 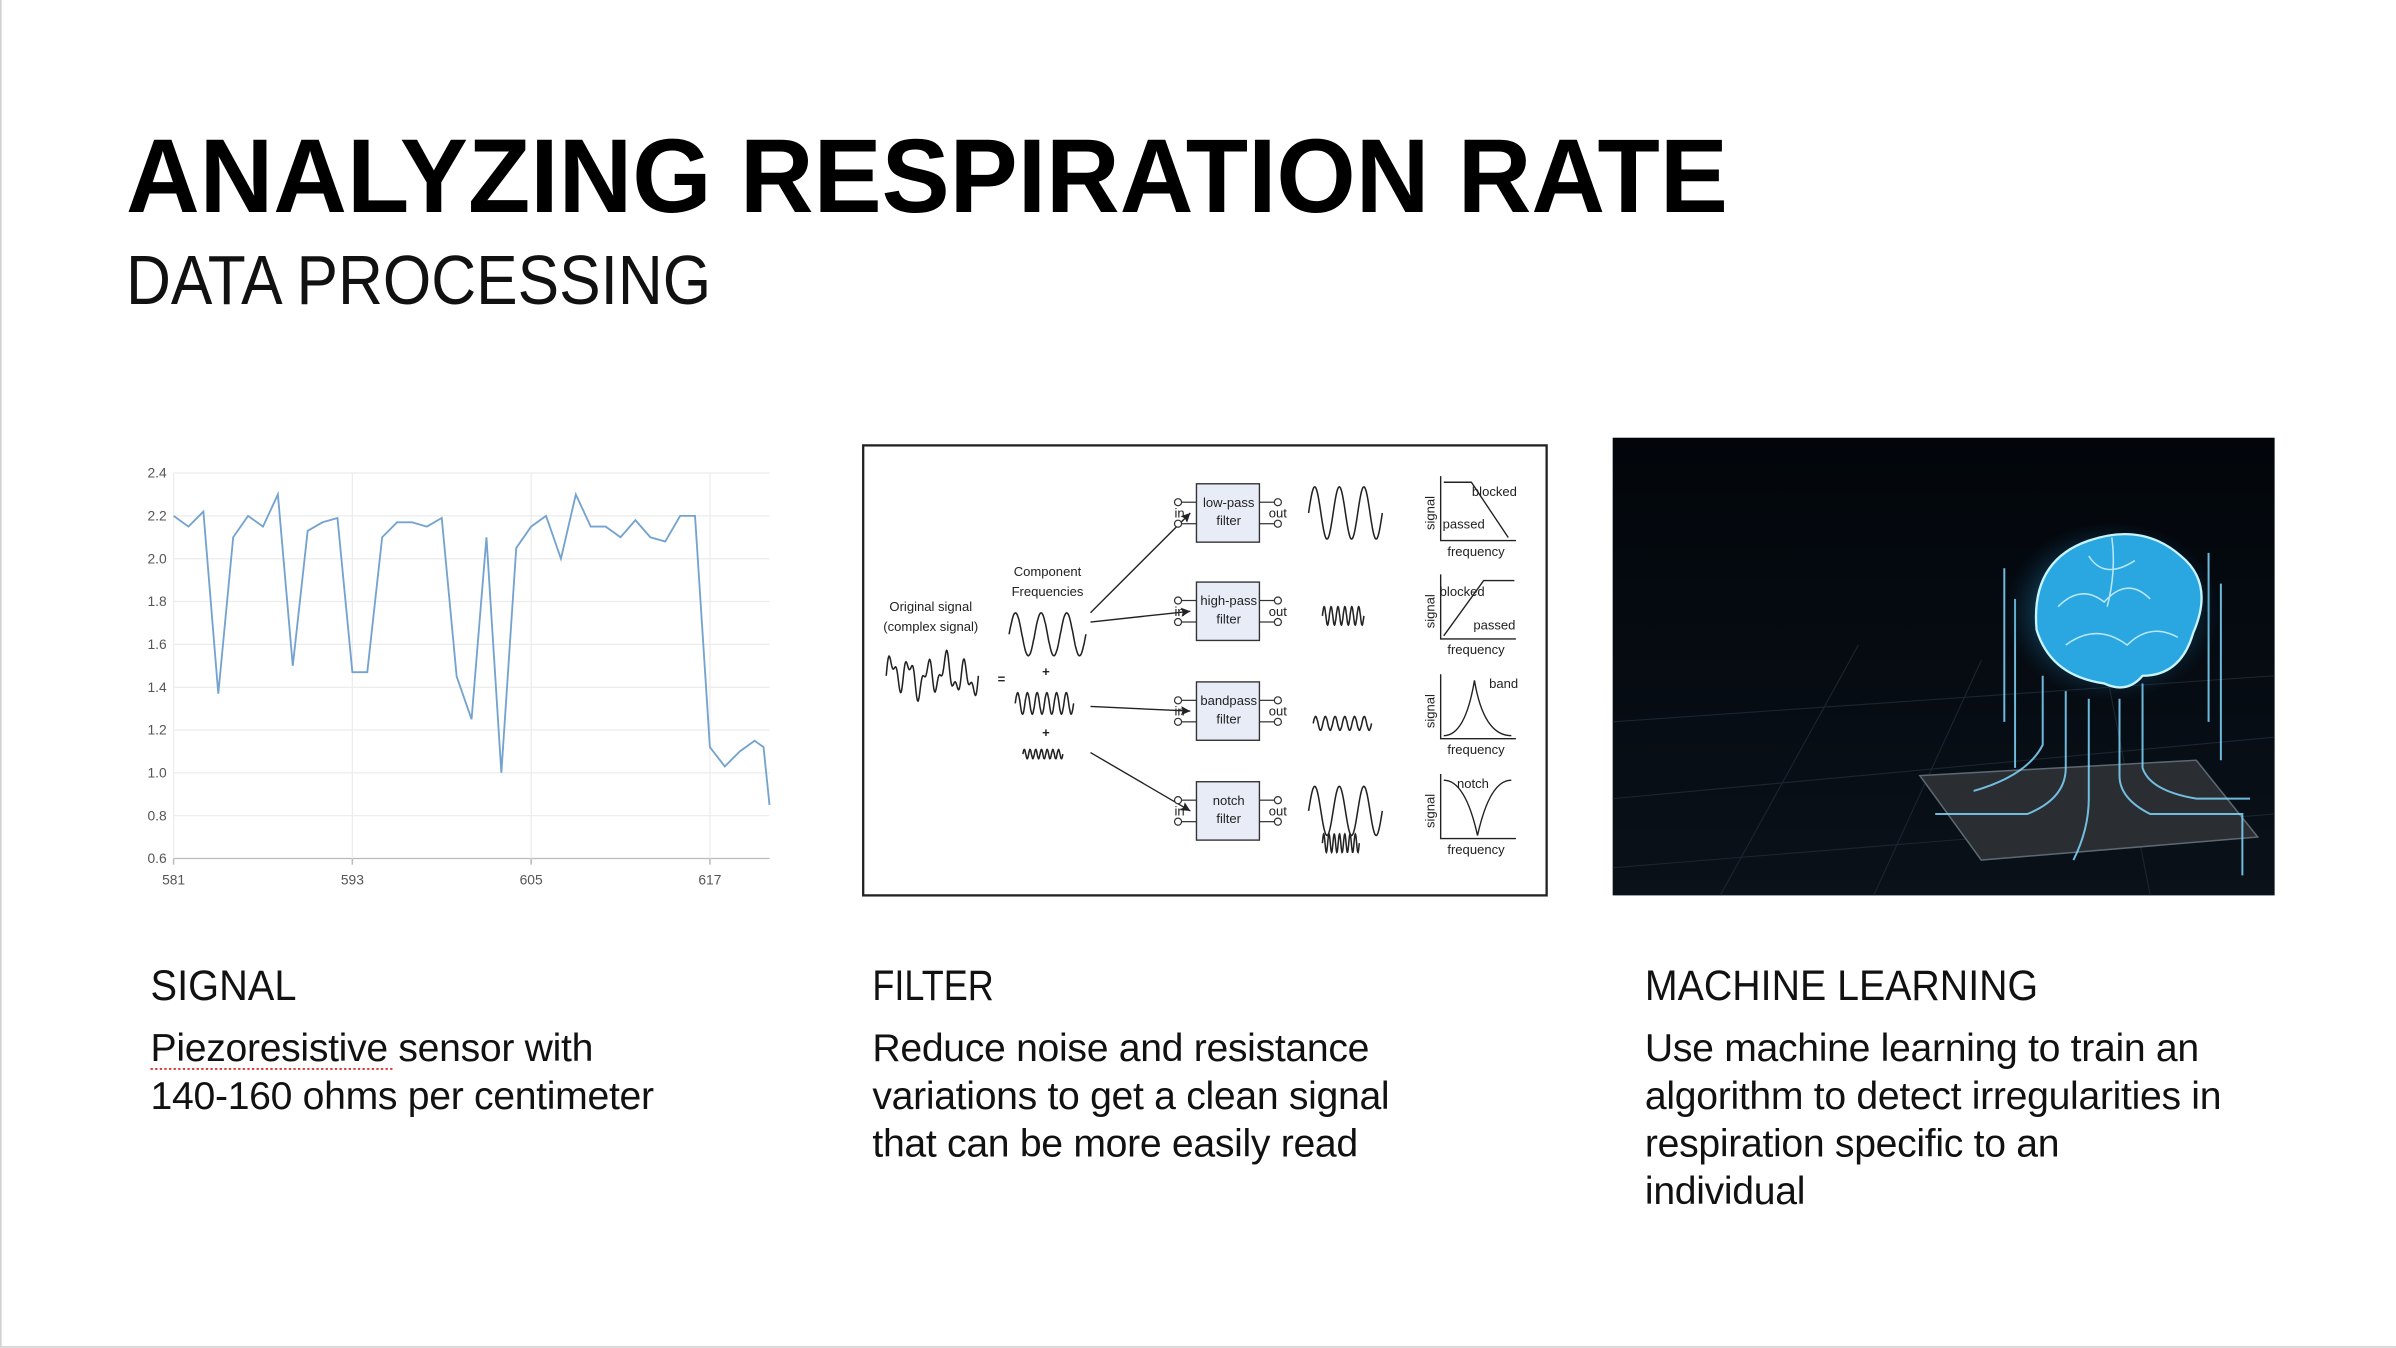 What do you see at coordinates (1503, 683) in the screenshot?
I see `diagram-label: band` at bounding box center [1503, 683].